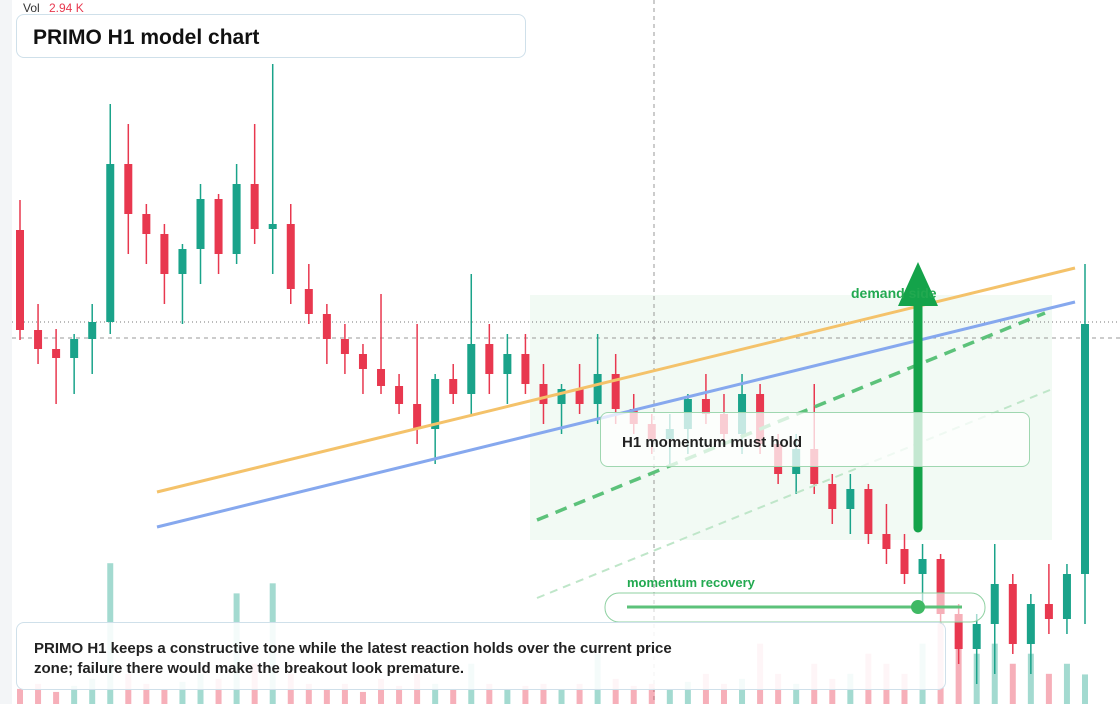 Image resolution: width=1120 pixels, height=704 pixels. What do you see at coordinates (815, 439) in the screenshot?
I see `callout-box: H1 momentum must hold` at bounding box center [815, 439].